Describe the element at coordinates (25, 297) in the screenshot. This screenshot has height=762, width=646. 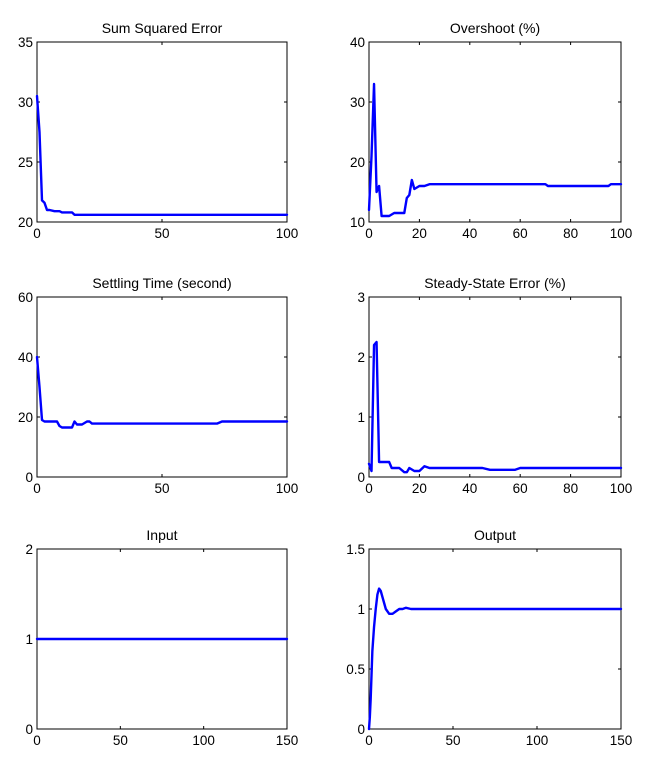
I see `y-tick-label: 60` at that location.